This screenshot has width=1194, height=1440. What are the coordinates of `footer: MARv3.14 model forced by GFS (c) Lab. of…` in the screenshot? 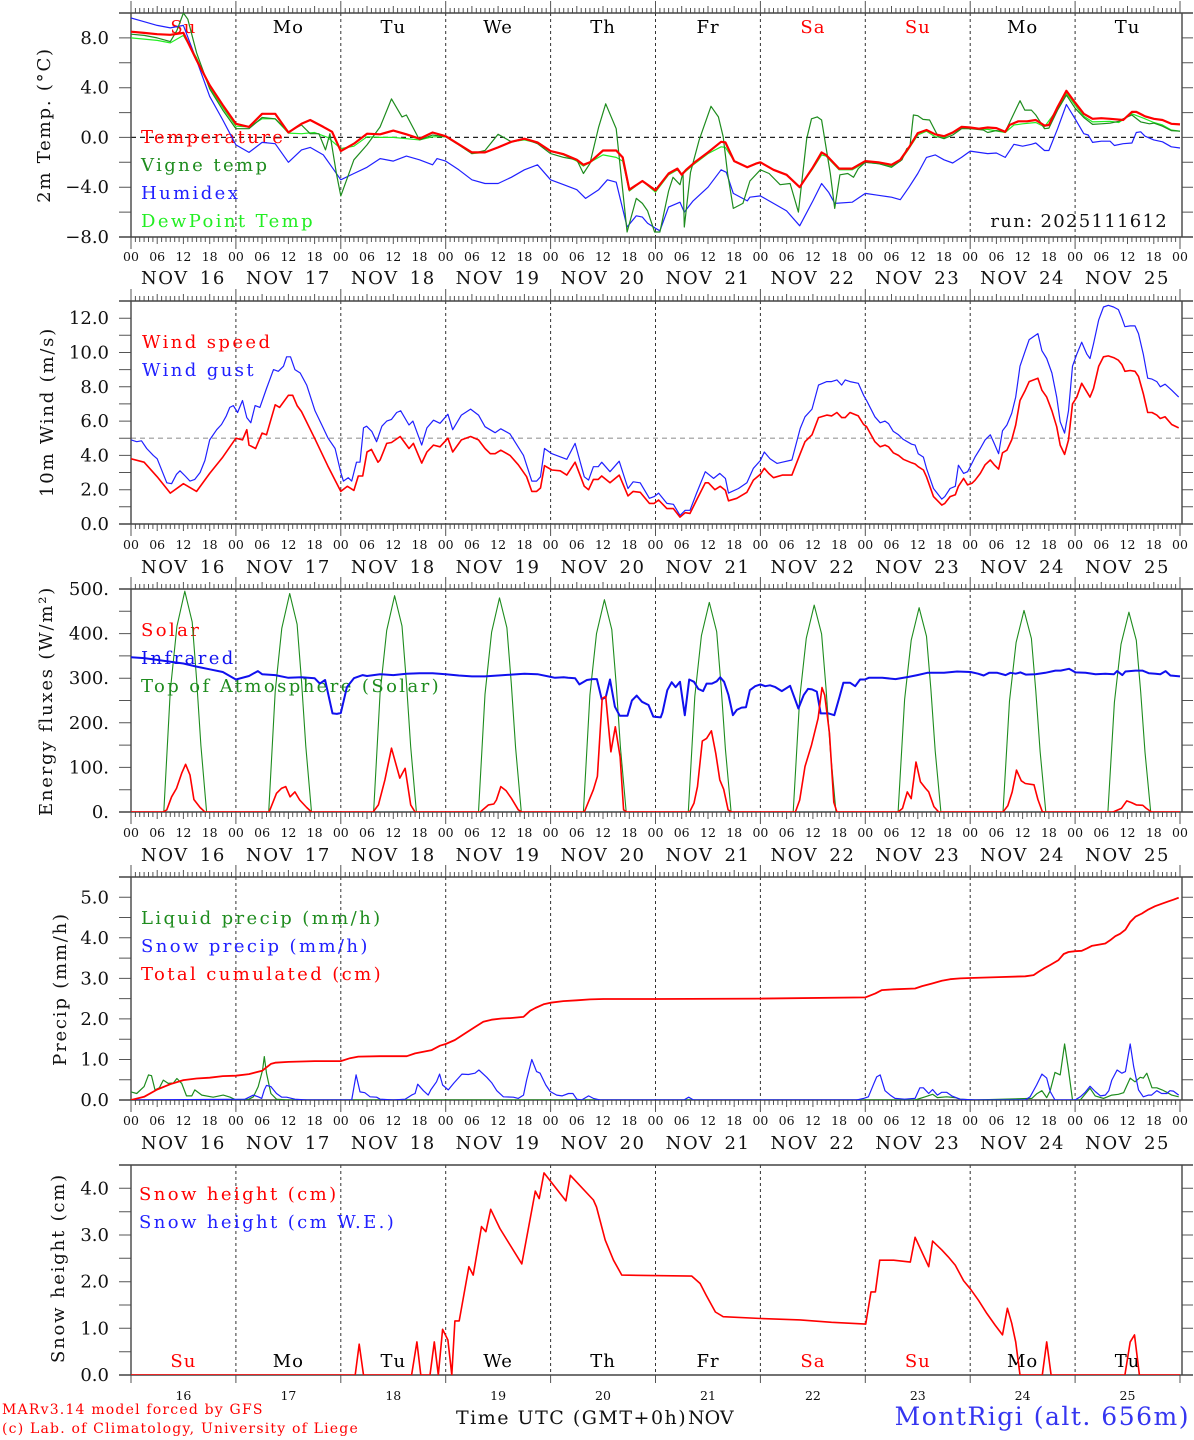 It's located at (595, 1419).